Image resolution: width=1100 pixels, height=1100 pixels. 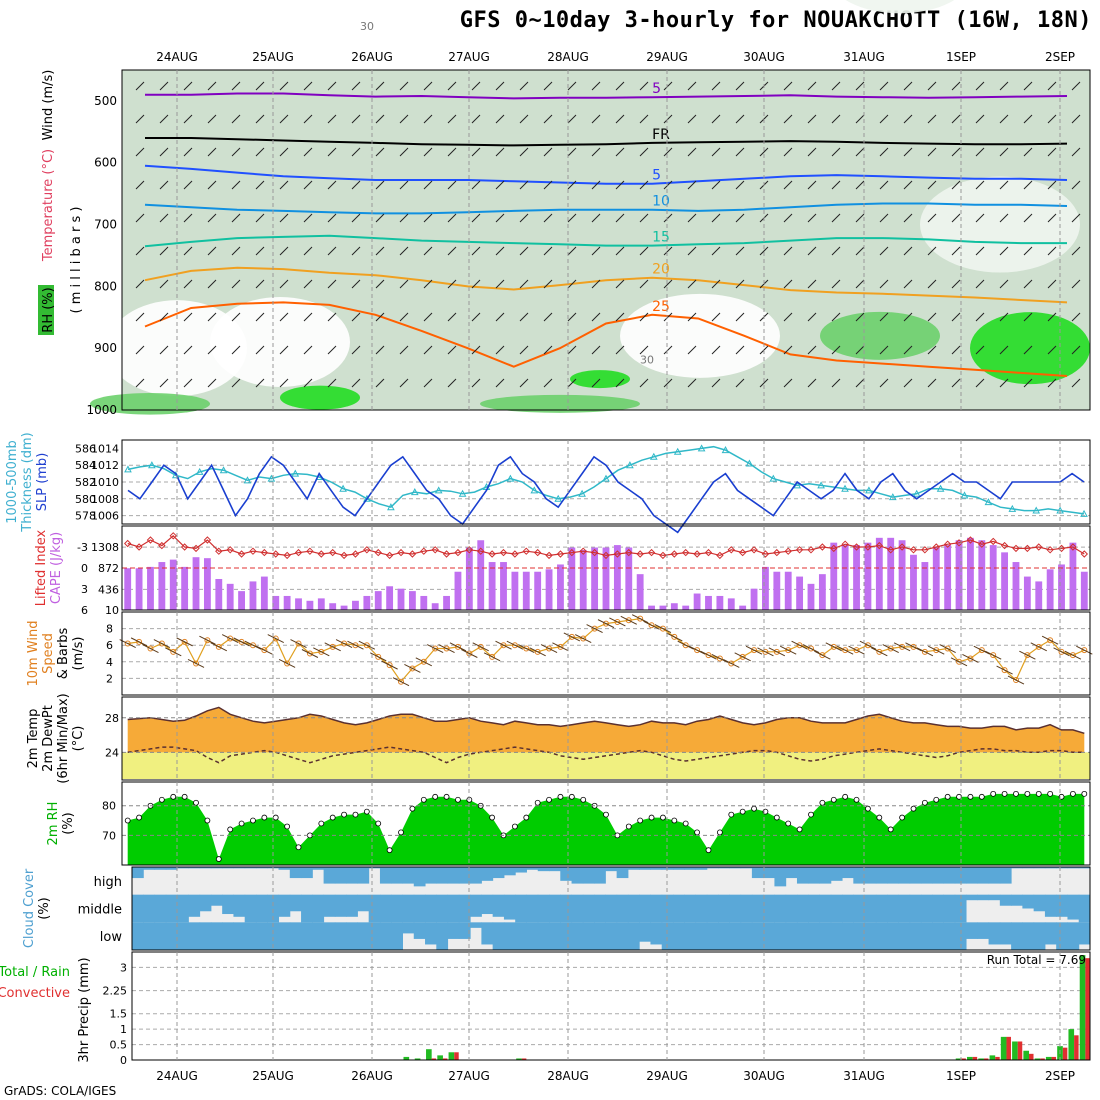 What do you see at coordinates (451, 1056) in the screenshot?
I see `precip-total-bar` at bounding box center [451, 1056].